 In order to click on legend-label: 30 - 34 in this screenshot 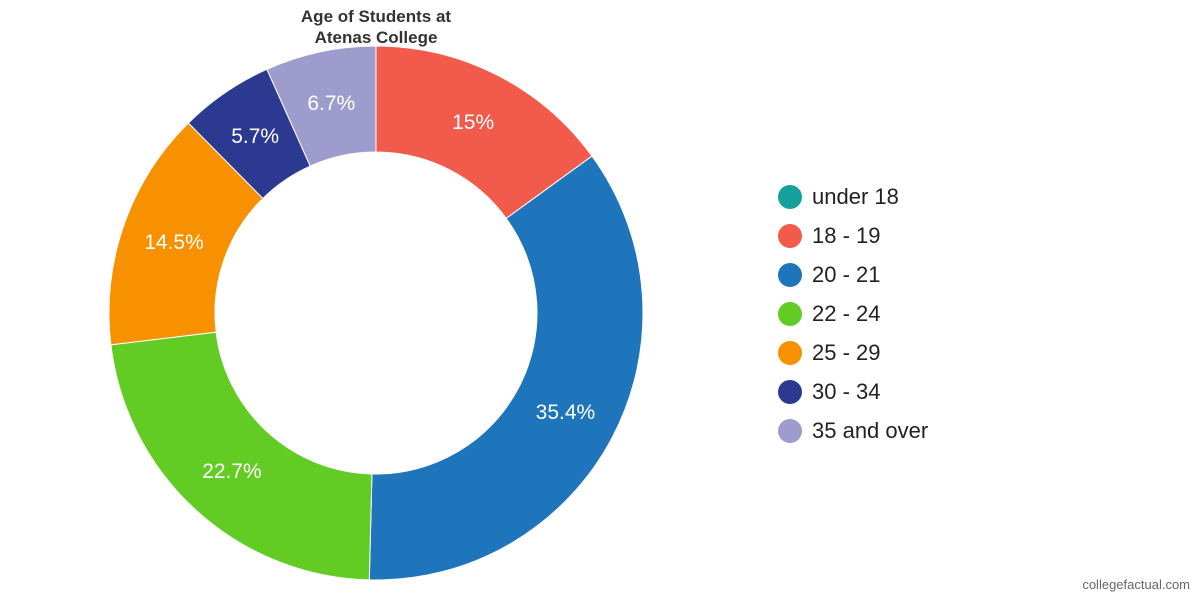, I will do `click(846, 391)`.